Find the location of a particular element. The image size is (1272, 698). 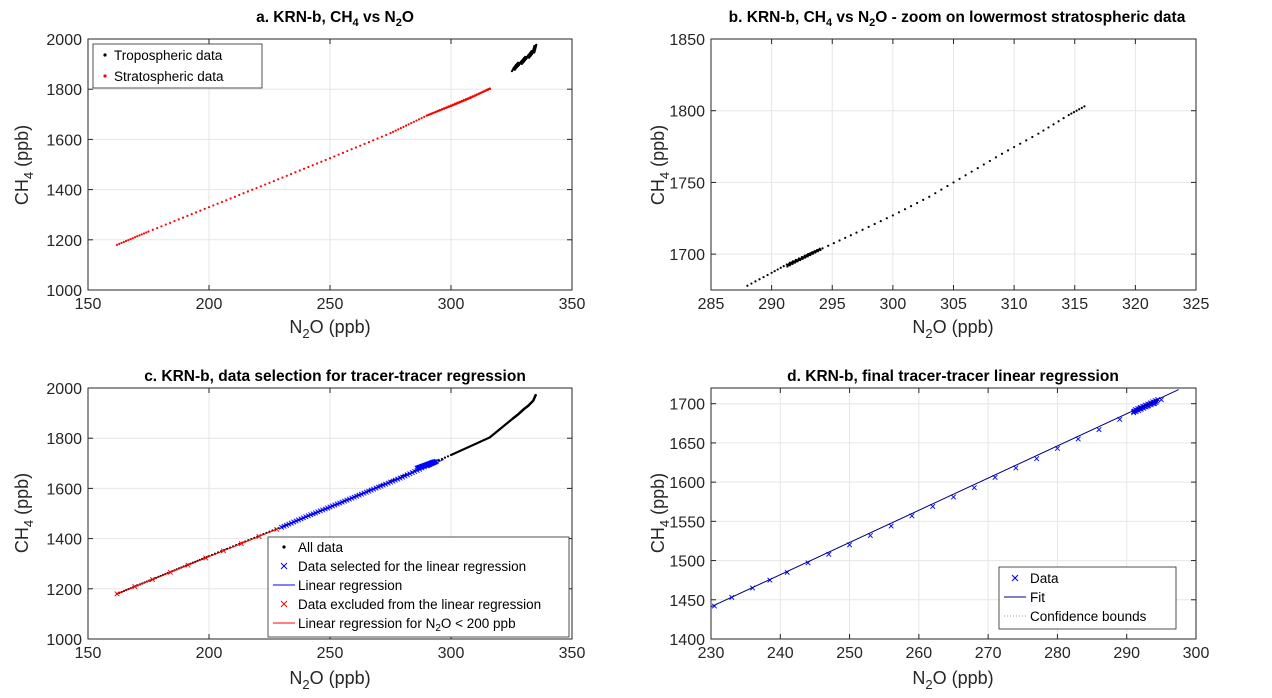

legend-marker-all-data is located at coordinates (284, 547).